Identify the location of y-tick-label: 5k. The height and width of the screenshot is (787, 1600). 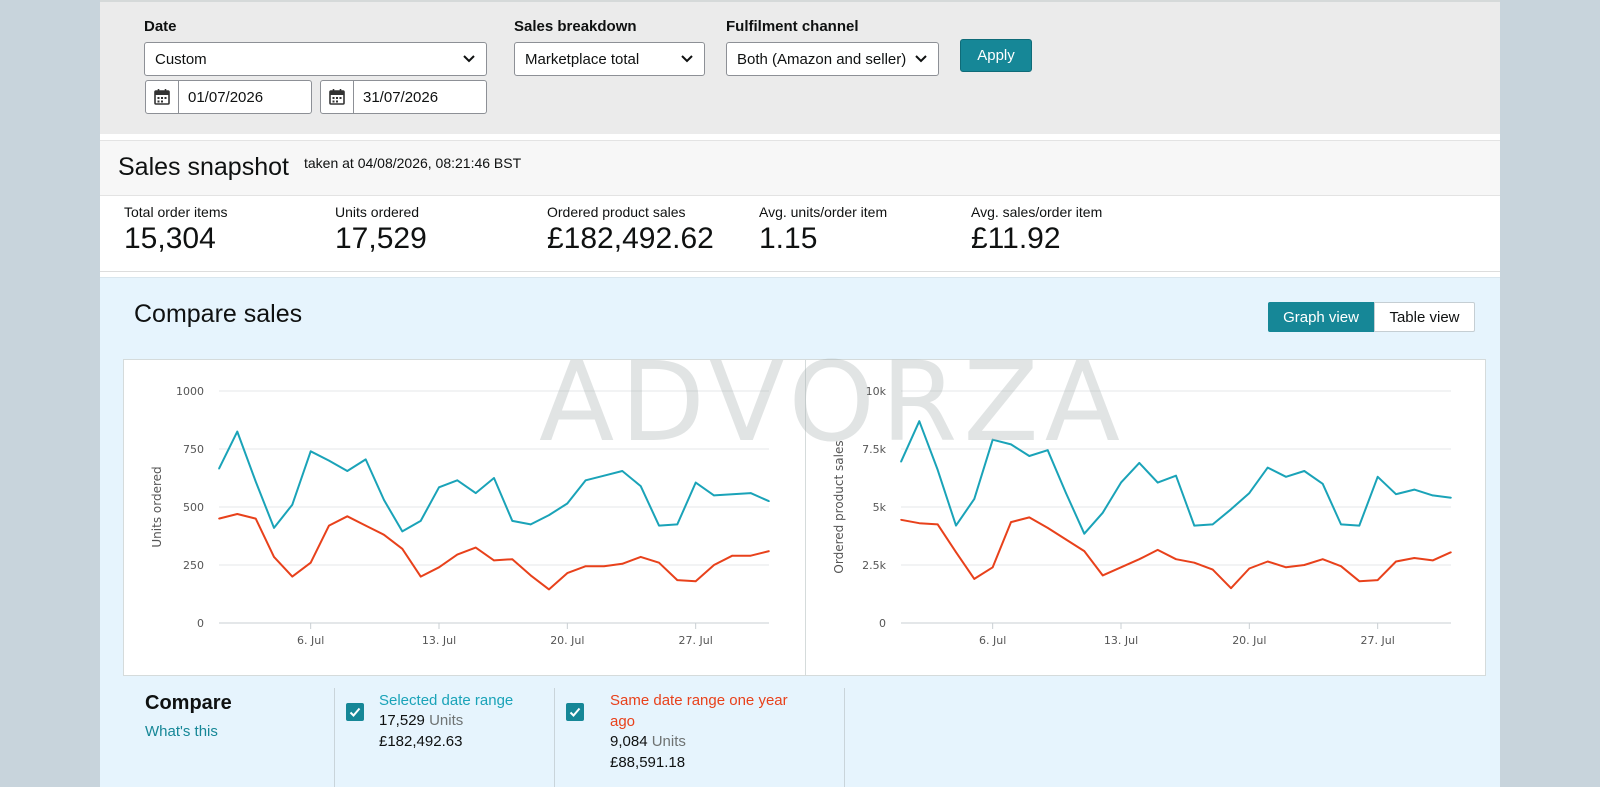
(880, 507).